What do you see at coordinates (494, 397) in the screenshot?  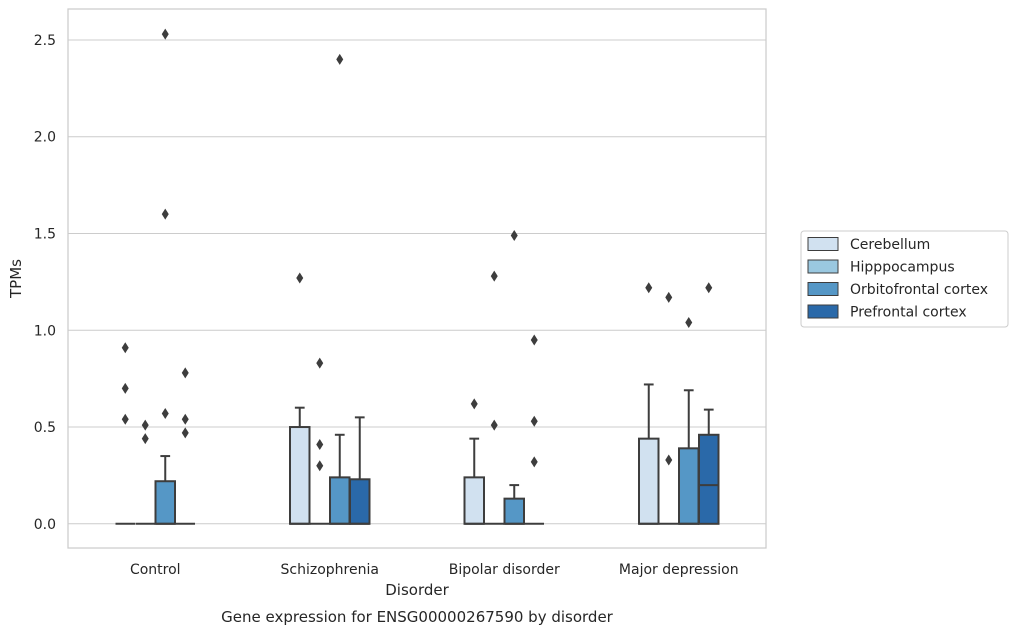 I see `box-hipppocampus-bipolar-disorder` at bounding box center [494, 397].